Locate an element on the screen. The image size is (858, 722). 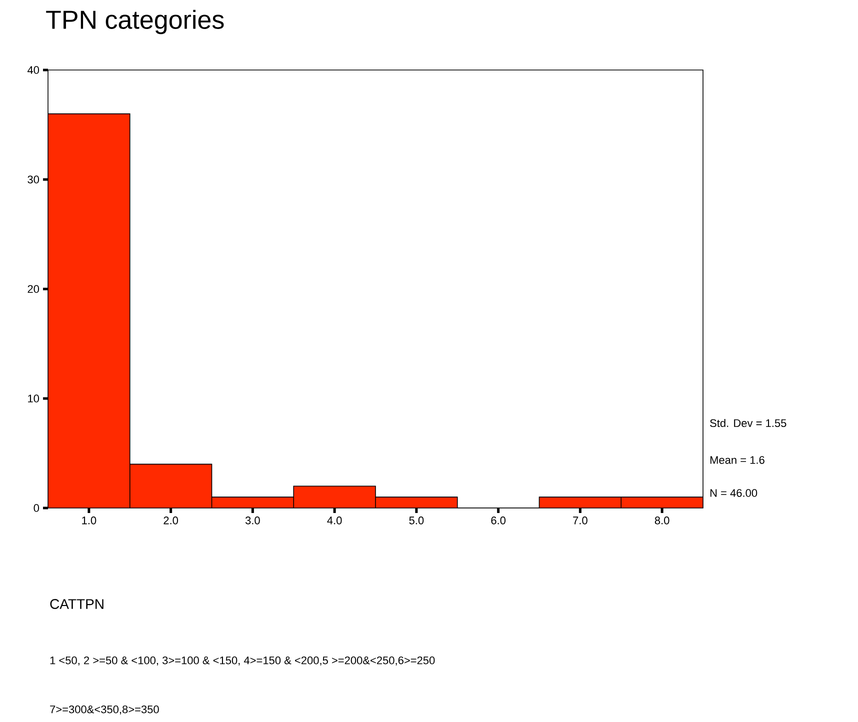
x-tick-label: 6.0 is located at coordinates (498, 520).